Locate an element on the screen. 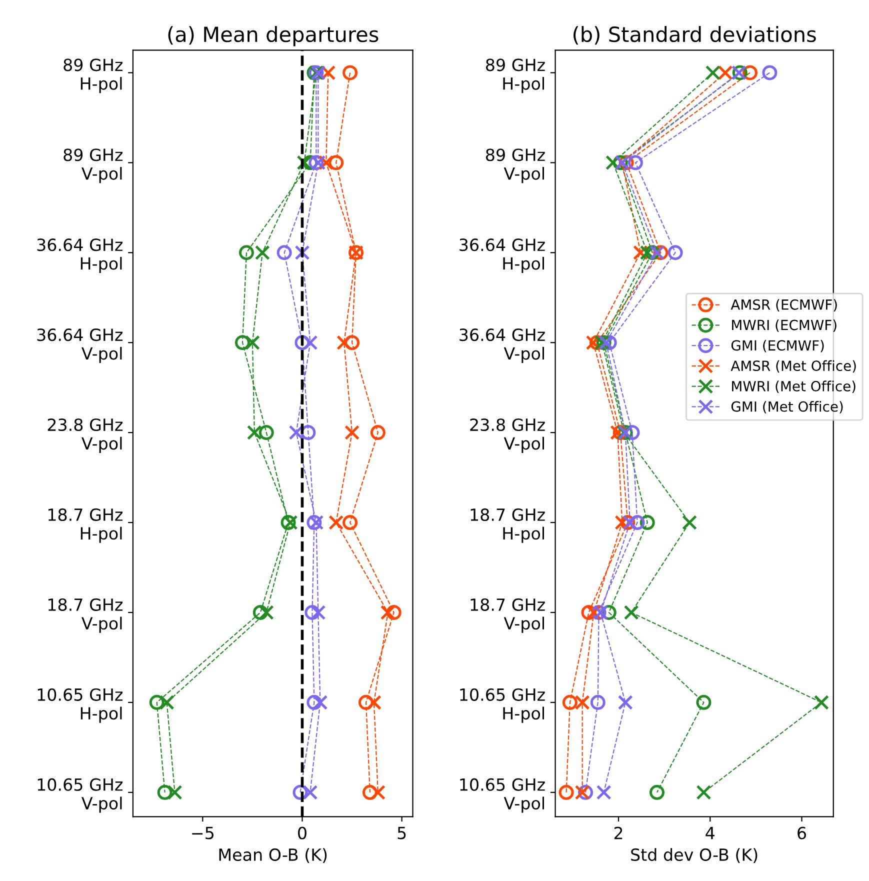  x-tick-label: 5 is located at coordinates (402, 833).